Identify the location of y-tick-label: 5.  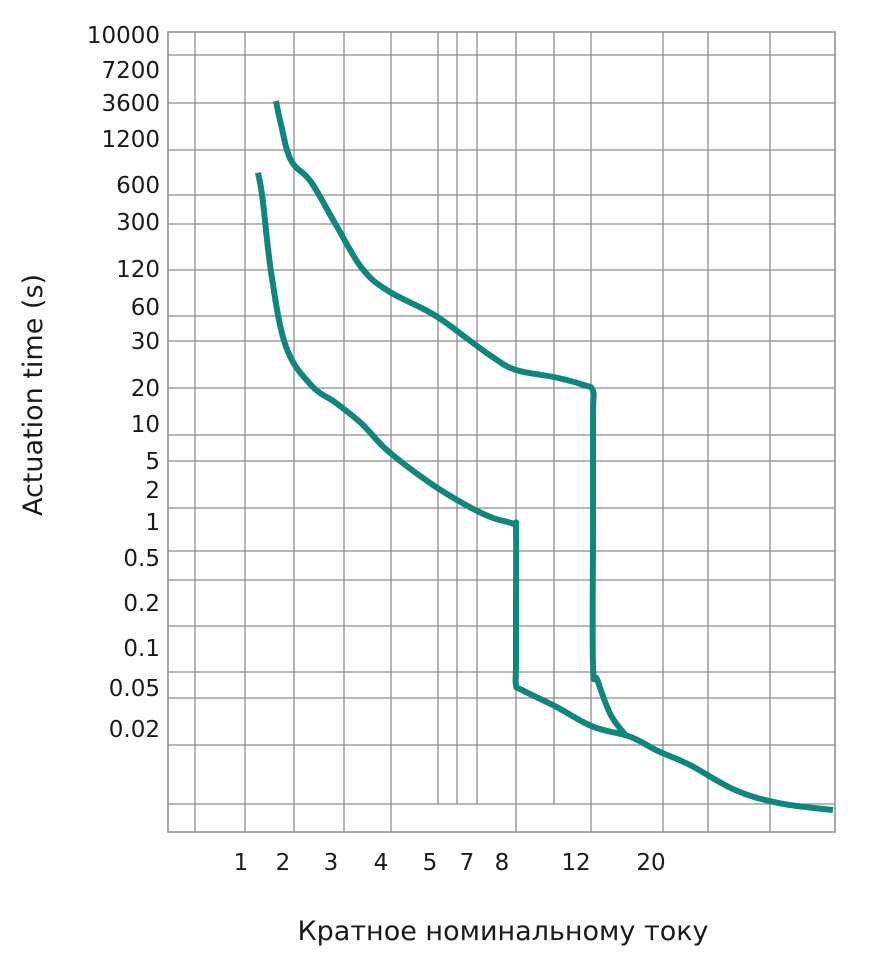
(152, 462).